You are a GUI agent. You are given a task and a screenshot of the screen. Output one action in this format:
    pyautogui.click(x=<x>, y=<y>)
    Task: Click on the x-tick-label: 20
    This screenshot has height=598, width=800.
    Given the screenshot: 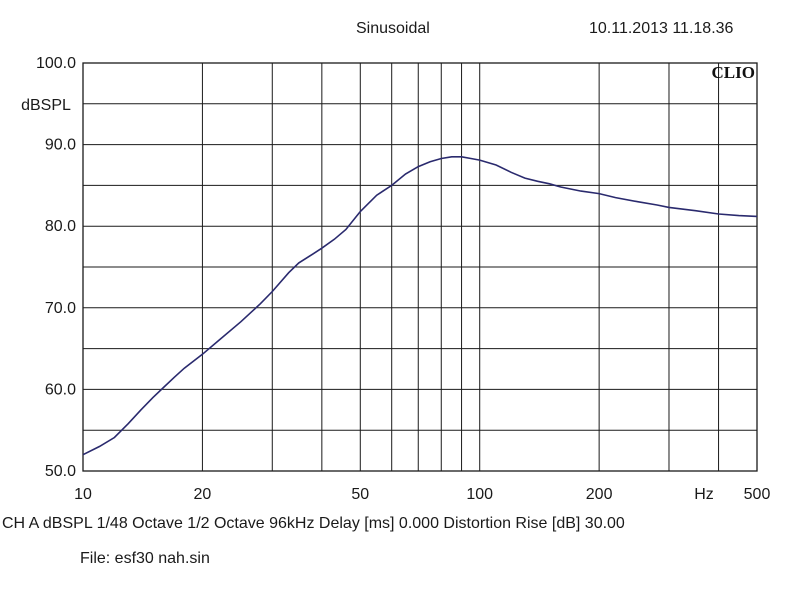 What is the action you would take?
    pyautogui.click(x=203, y=494)
    